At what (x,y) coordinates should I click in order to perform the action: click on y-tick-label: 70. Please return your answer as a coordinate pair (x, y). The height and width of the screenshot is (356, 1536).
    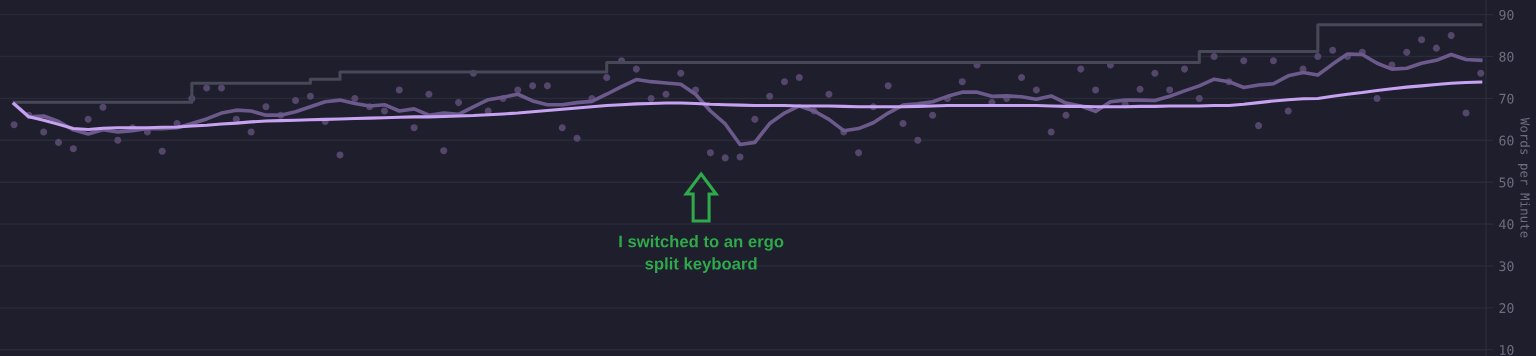
    Looking at the image, I should click on (1506, 98).